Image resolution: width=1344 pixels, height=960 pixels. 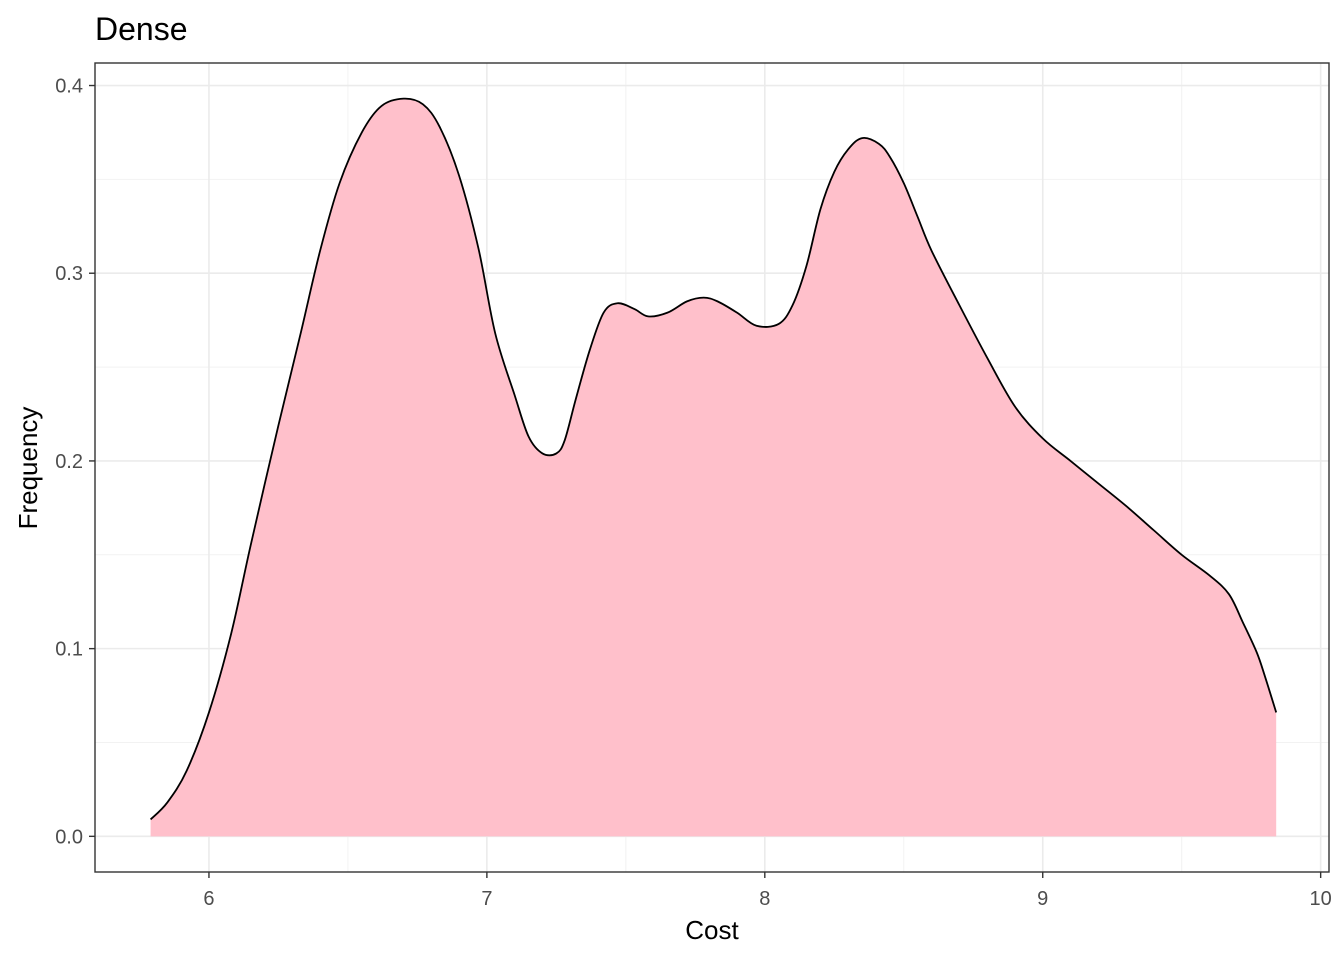 I want to click on x-axis-title: Cost, so click(x=712, y=930).